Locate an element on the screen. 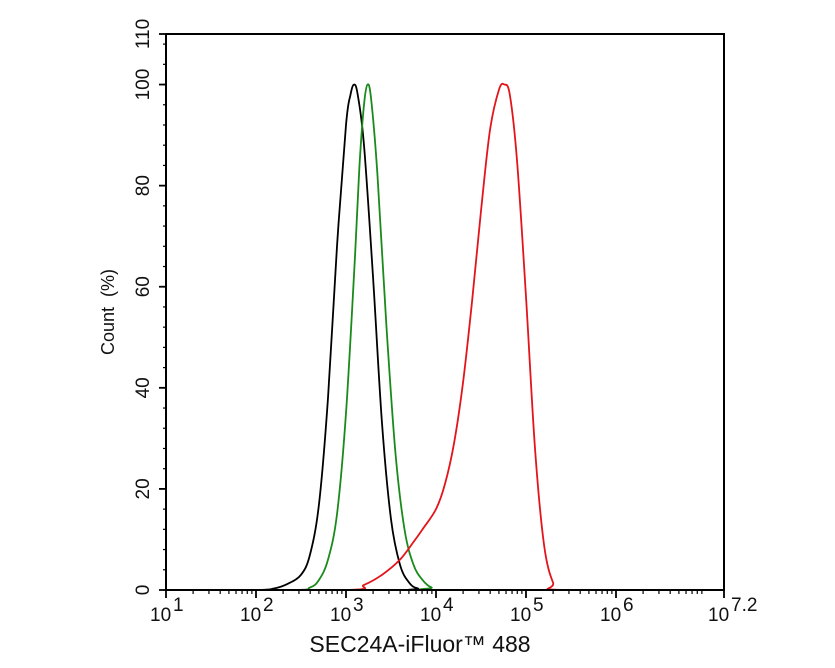 This screenshot has width=835, height=668. x-tick-labels: 10 1 10 2 10 3 10 4 10 5 10 6 10 7.2 is located at coordinates (453, 610).